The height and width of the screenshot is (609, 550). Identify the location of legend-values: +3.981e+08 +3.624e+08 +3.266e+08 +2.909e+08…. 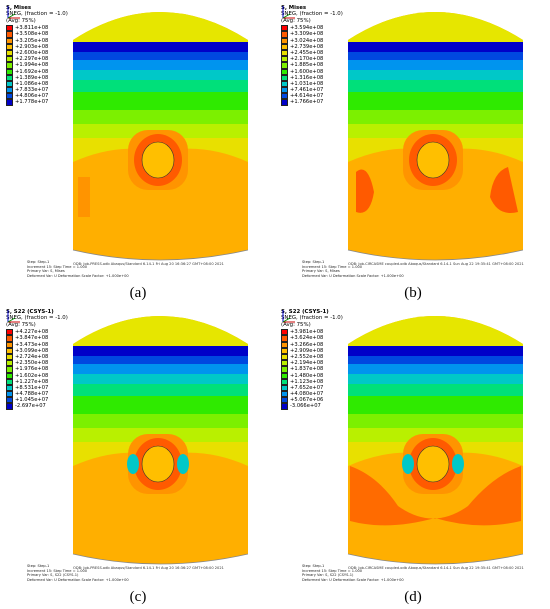
(306, 369).